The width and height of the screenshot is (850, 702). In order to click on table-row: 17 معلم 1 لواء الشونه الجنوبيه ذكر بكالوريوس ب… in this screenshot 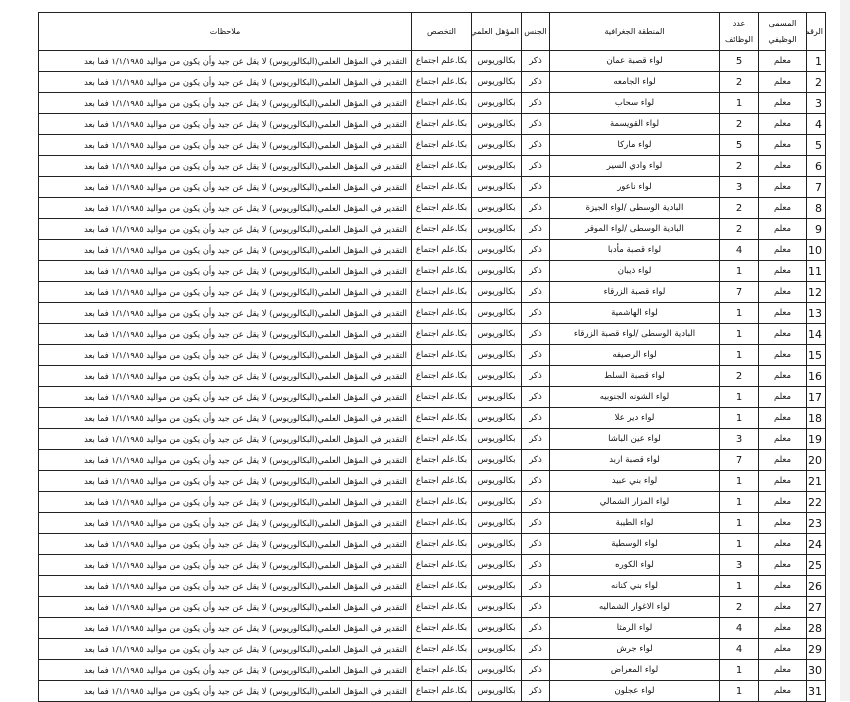, I will do `click(432, 397)`.